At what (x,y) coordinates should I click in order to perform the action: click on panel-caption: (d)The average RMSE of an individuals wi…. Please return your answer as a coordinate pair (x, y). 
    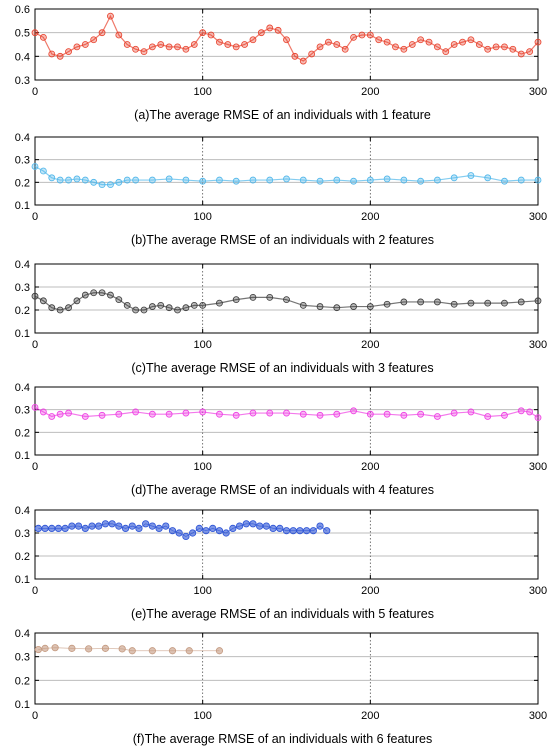
    Looking at the image, I should click on (282, 490).